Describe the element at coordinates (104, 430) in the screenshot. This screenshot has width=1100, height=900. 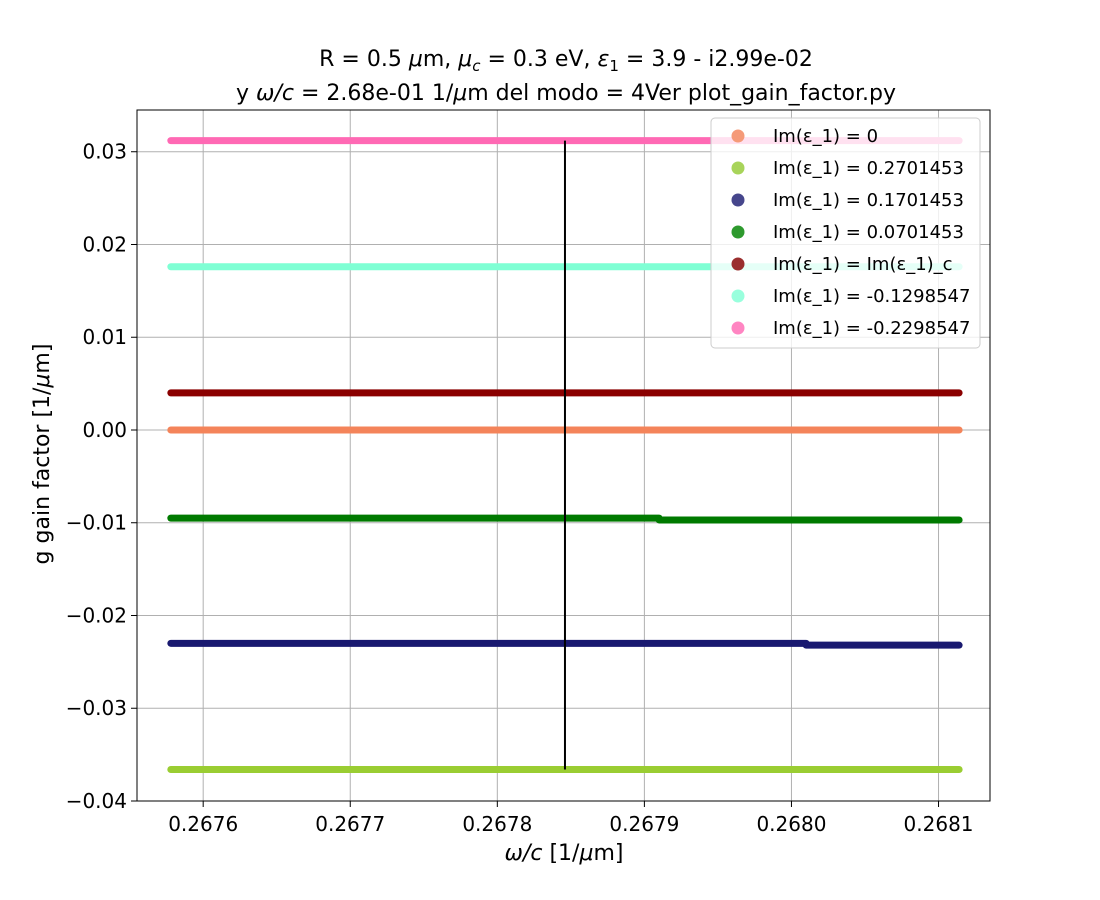
I see `y-tick-label: 0.00` at that location.